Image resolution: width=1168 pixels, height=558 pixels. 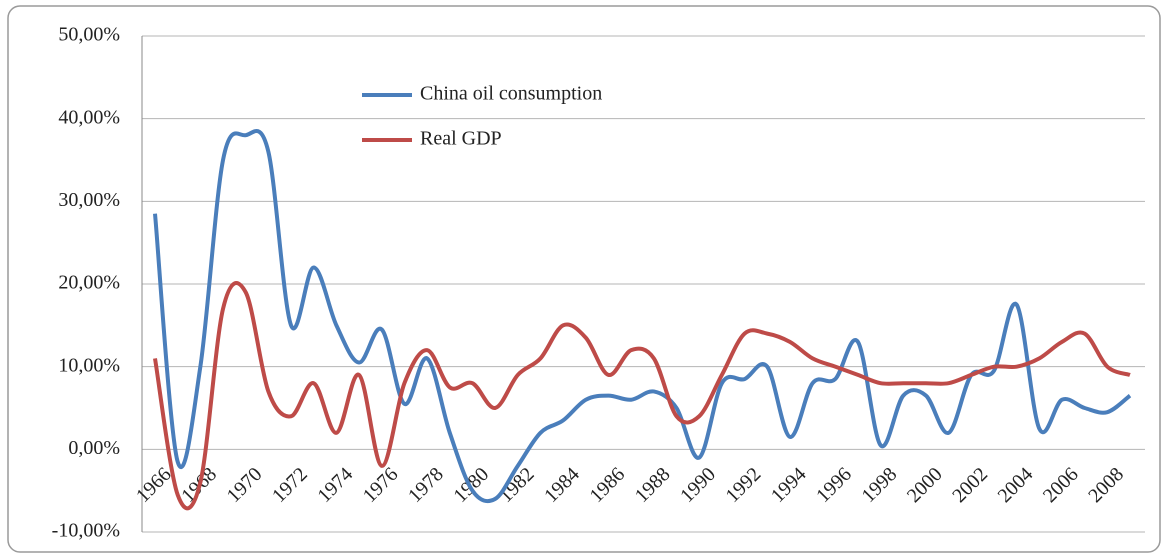 What do you see at coordinates (86, 531) in the screenshot?
I see `y-tick-label: -10,00%` at bounding box center [86, 531].